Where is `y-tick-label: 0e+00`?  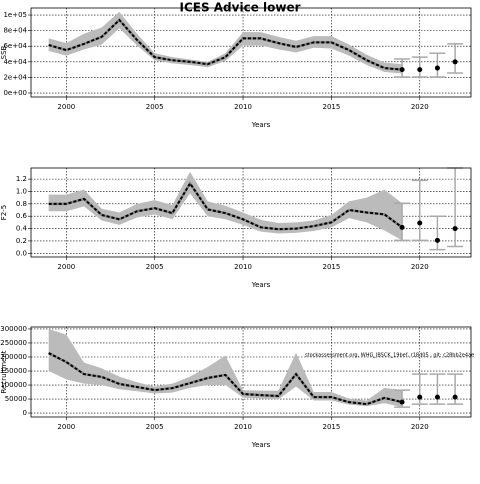 y-tick-label: 0e+00 is located at coordinates (15, 93).